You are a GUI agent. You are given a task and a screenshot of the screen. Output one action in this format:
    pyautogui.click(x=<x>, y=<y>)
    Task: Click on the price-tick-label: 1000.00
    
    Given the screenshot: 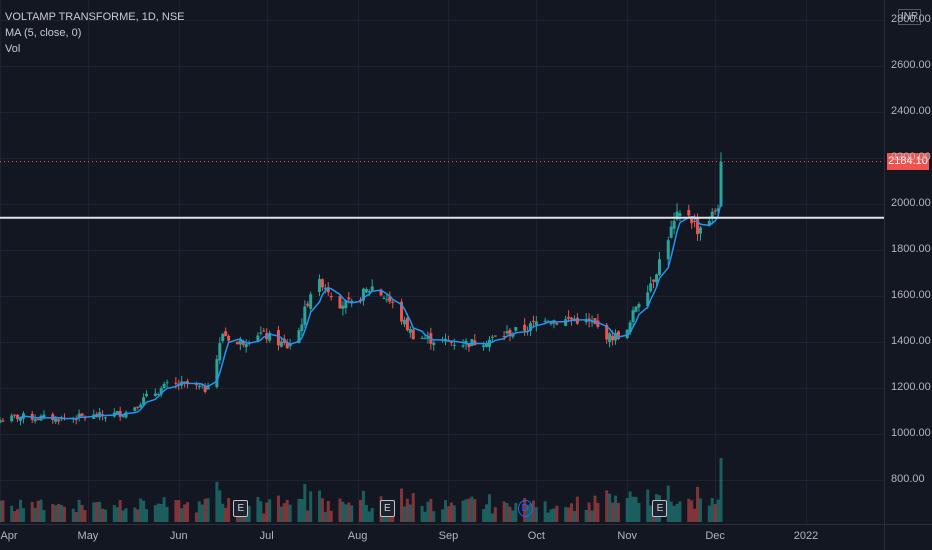 What is the action you would take?
    pyautogui.click(x=911, y=433)
    